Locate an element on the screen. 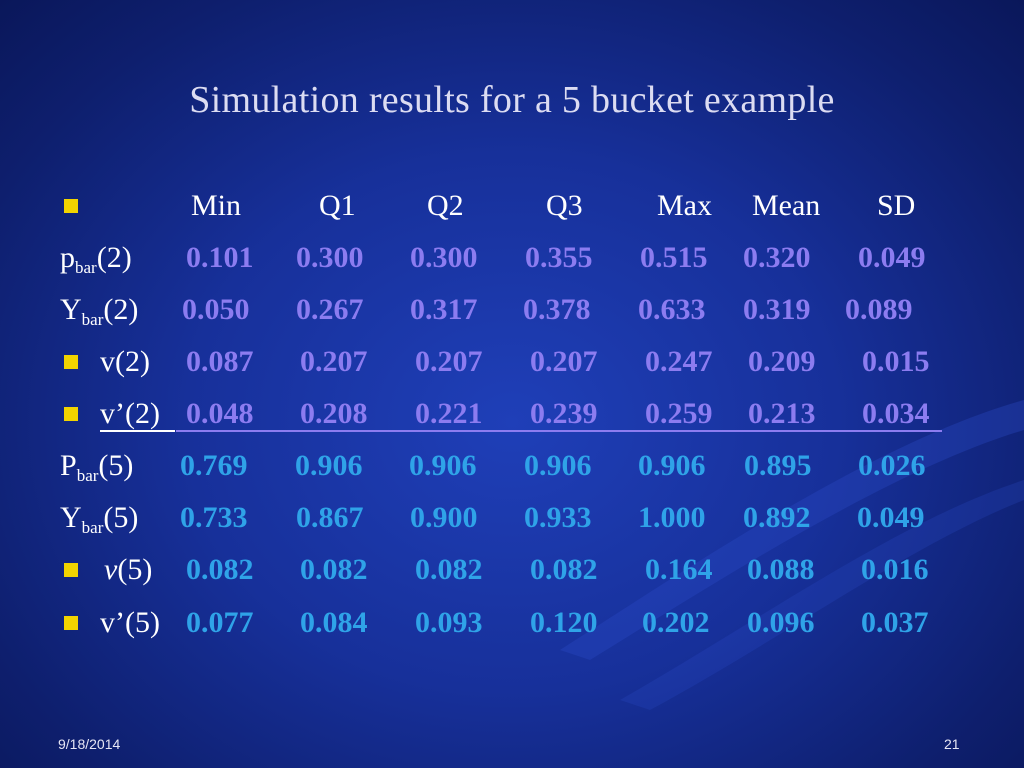  value-cell: 0.164 is located at coordinates (679, 569).